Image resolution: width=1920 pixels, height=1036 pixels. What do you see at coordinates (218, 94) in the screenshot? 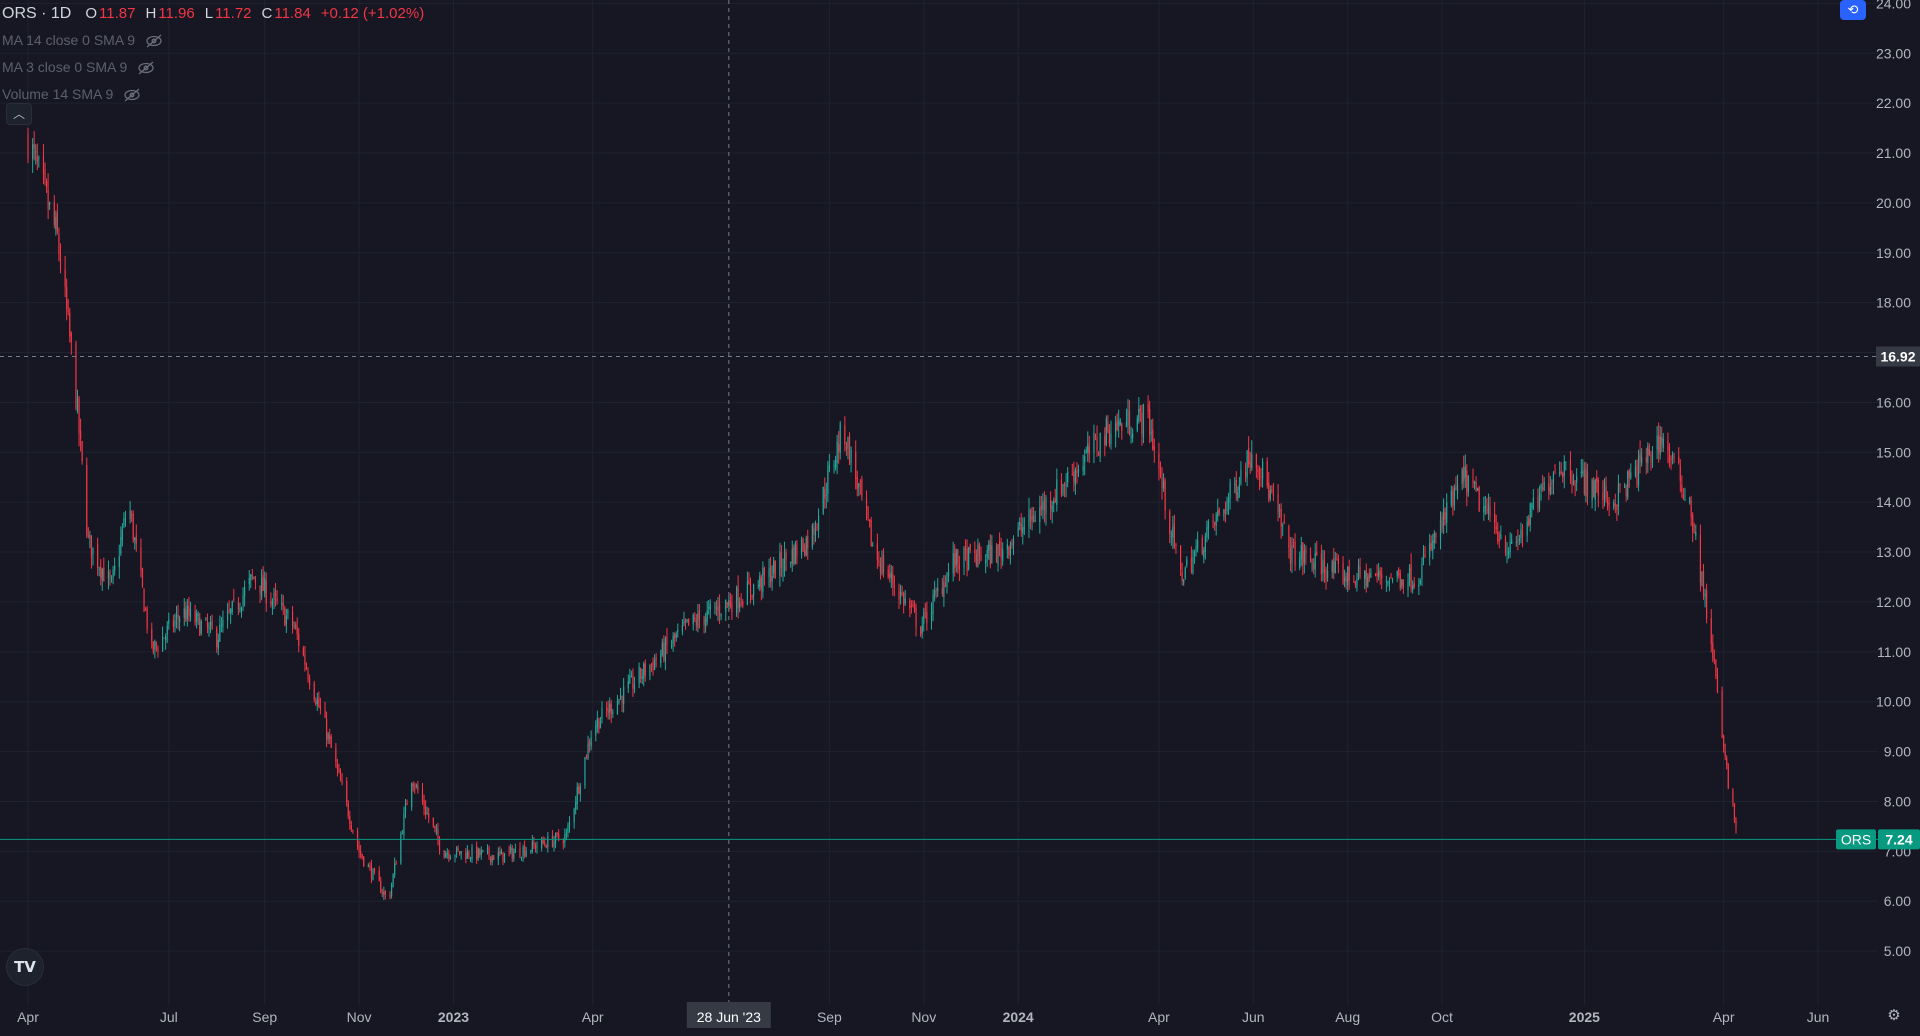
I see `indicator-volume: Volume 14 SMA 9` at bounding box center [218, 94].